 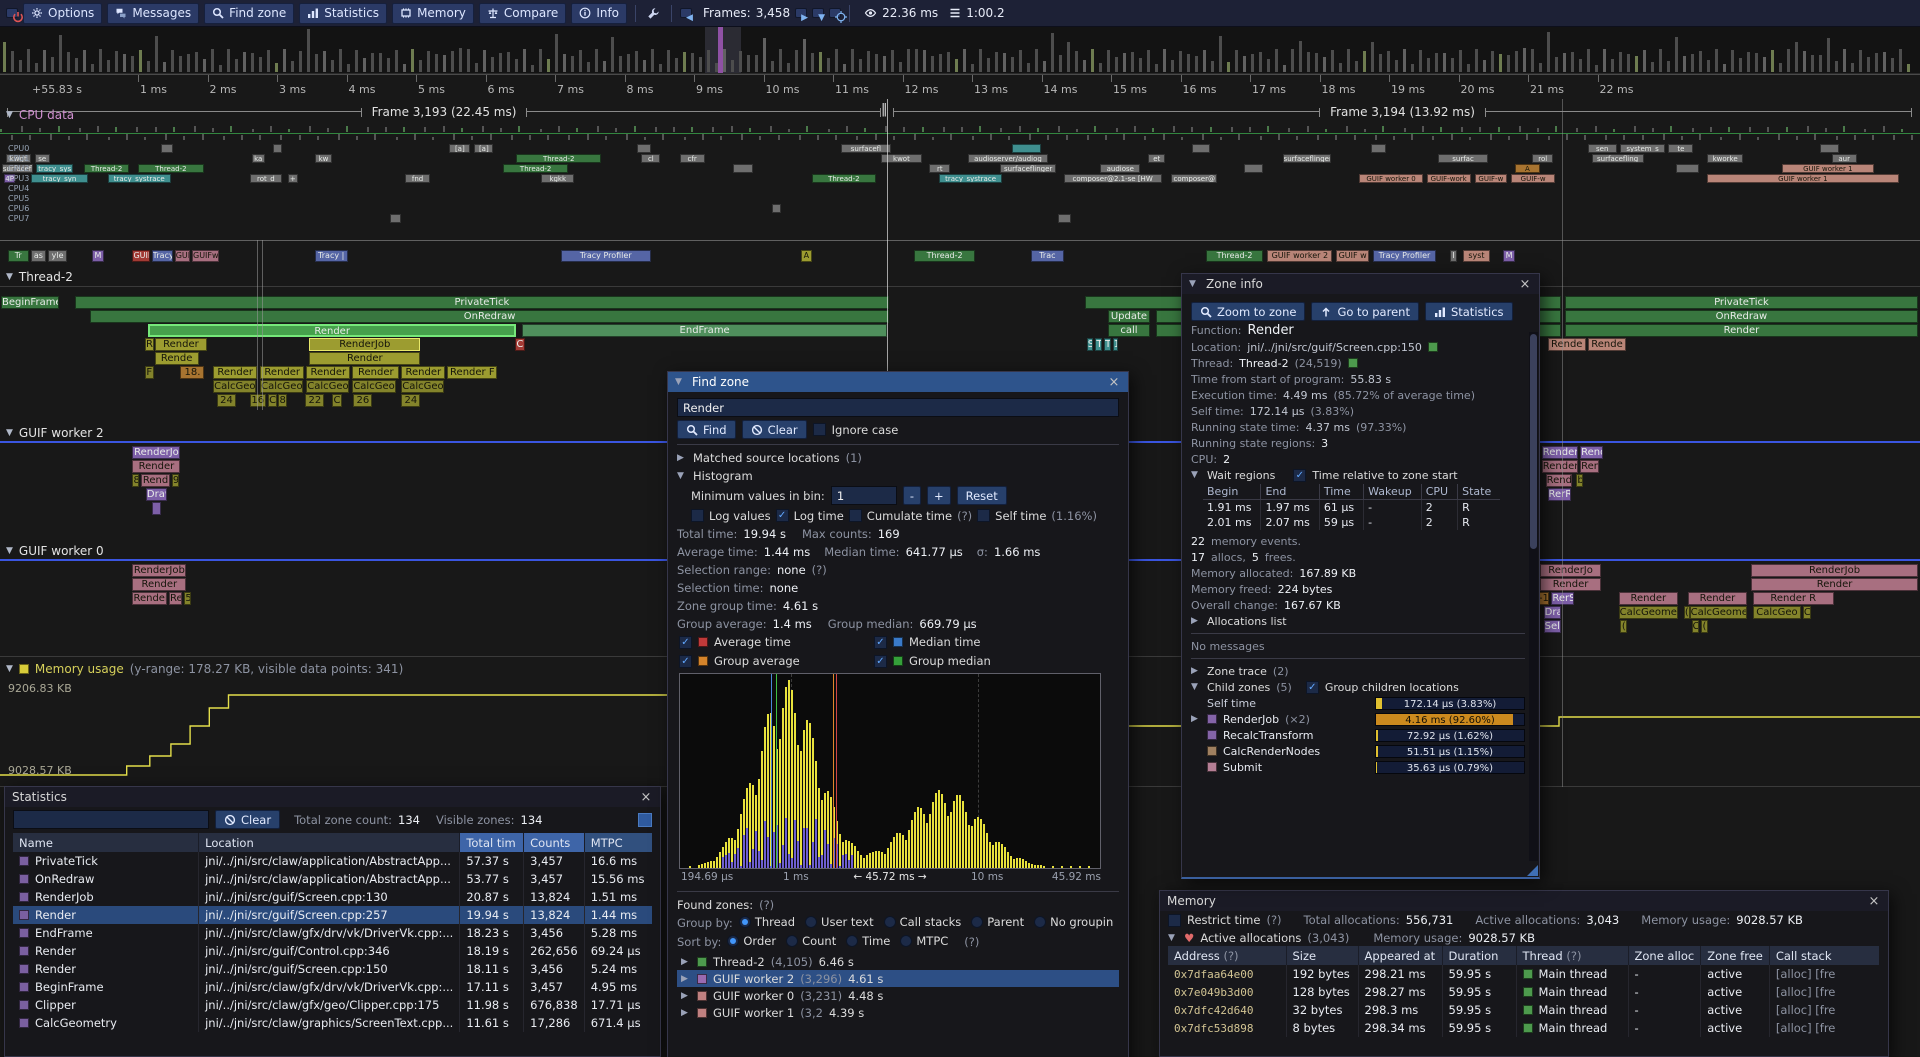 What do you see at coordinates (984, 515) in the screenshot?
I see `self-time-checkbox` at bounding box center [984, 515].